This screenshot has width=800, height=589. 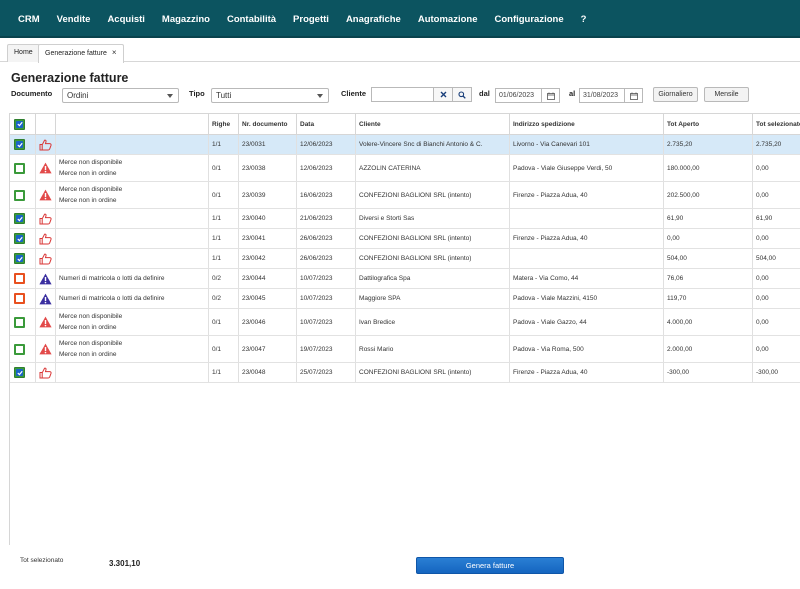 I want to click on al-date-input: 31/08/2023, so click(x=602, y=95).